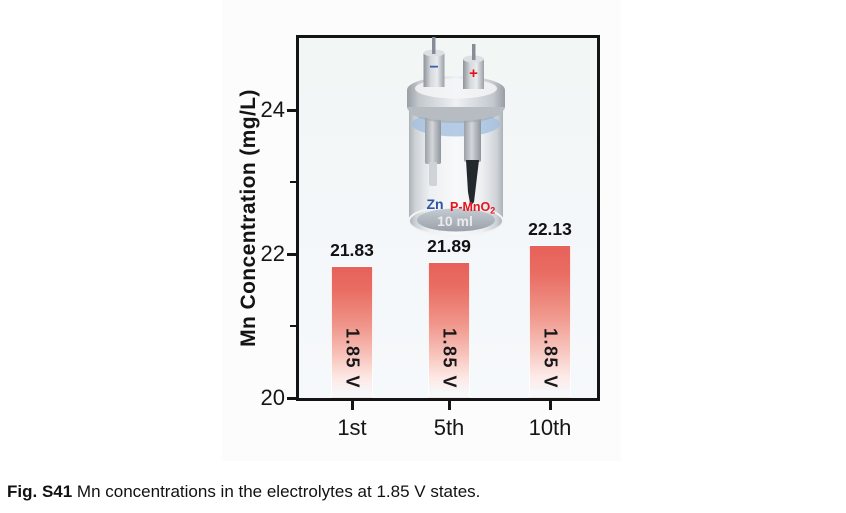 The width and height of the screenshot is (846, 513). Describe the element at coordinates (492, 211) in the screenshot. I see `cathode-label-subscript: 2` at that location.